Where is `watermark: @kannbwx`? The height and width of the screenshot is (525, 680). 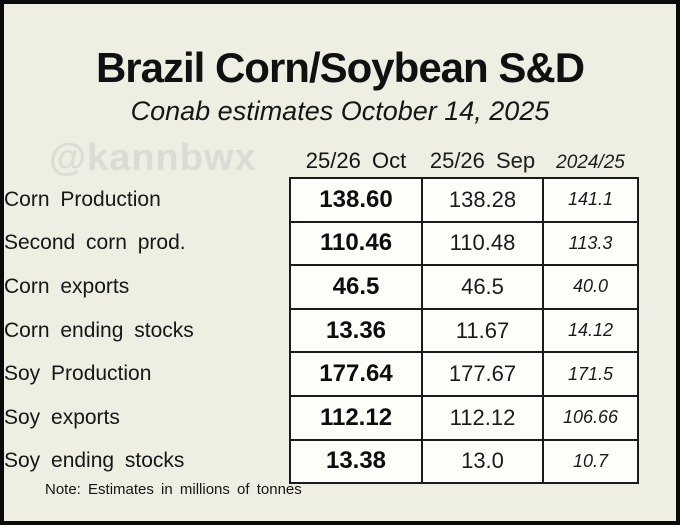 watermark: @kannbwx is located at coordinates (153, 158).